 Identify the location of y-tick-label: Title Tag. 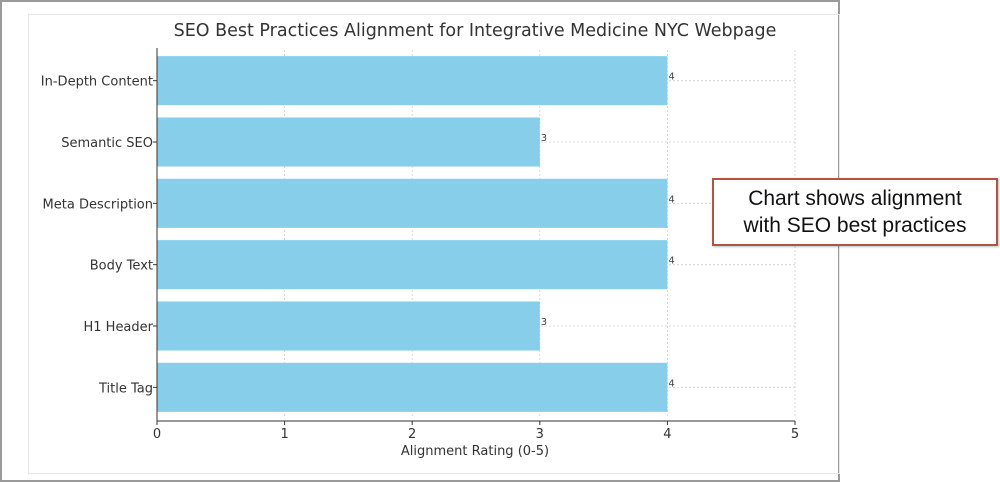
(125, 388).